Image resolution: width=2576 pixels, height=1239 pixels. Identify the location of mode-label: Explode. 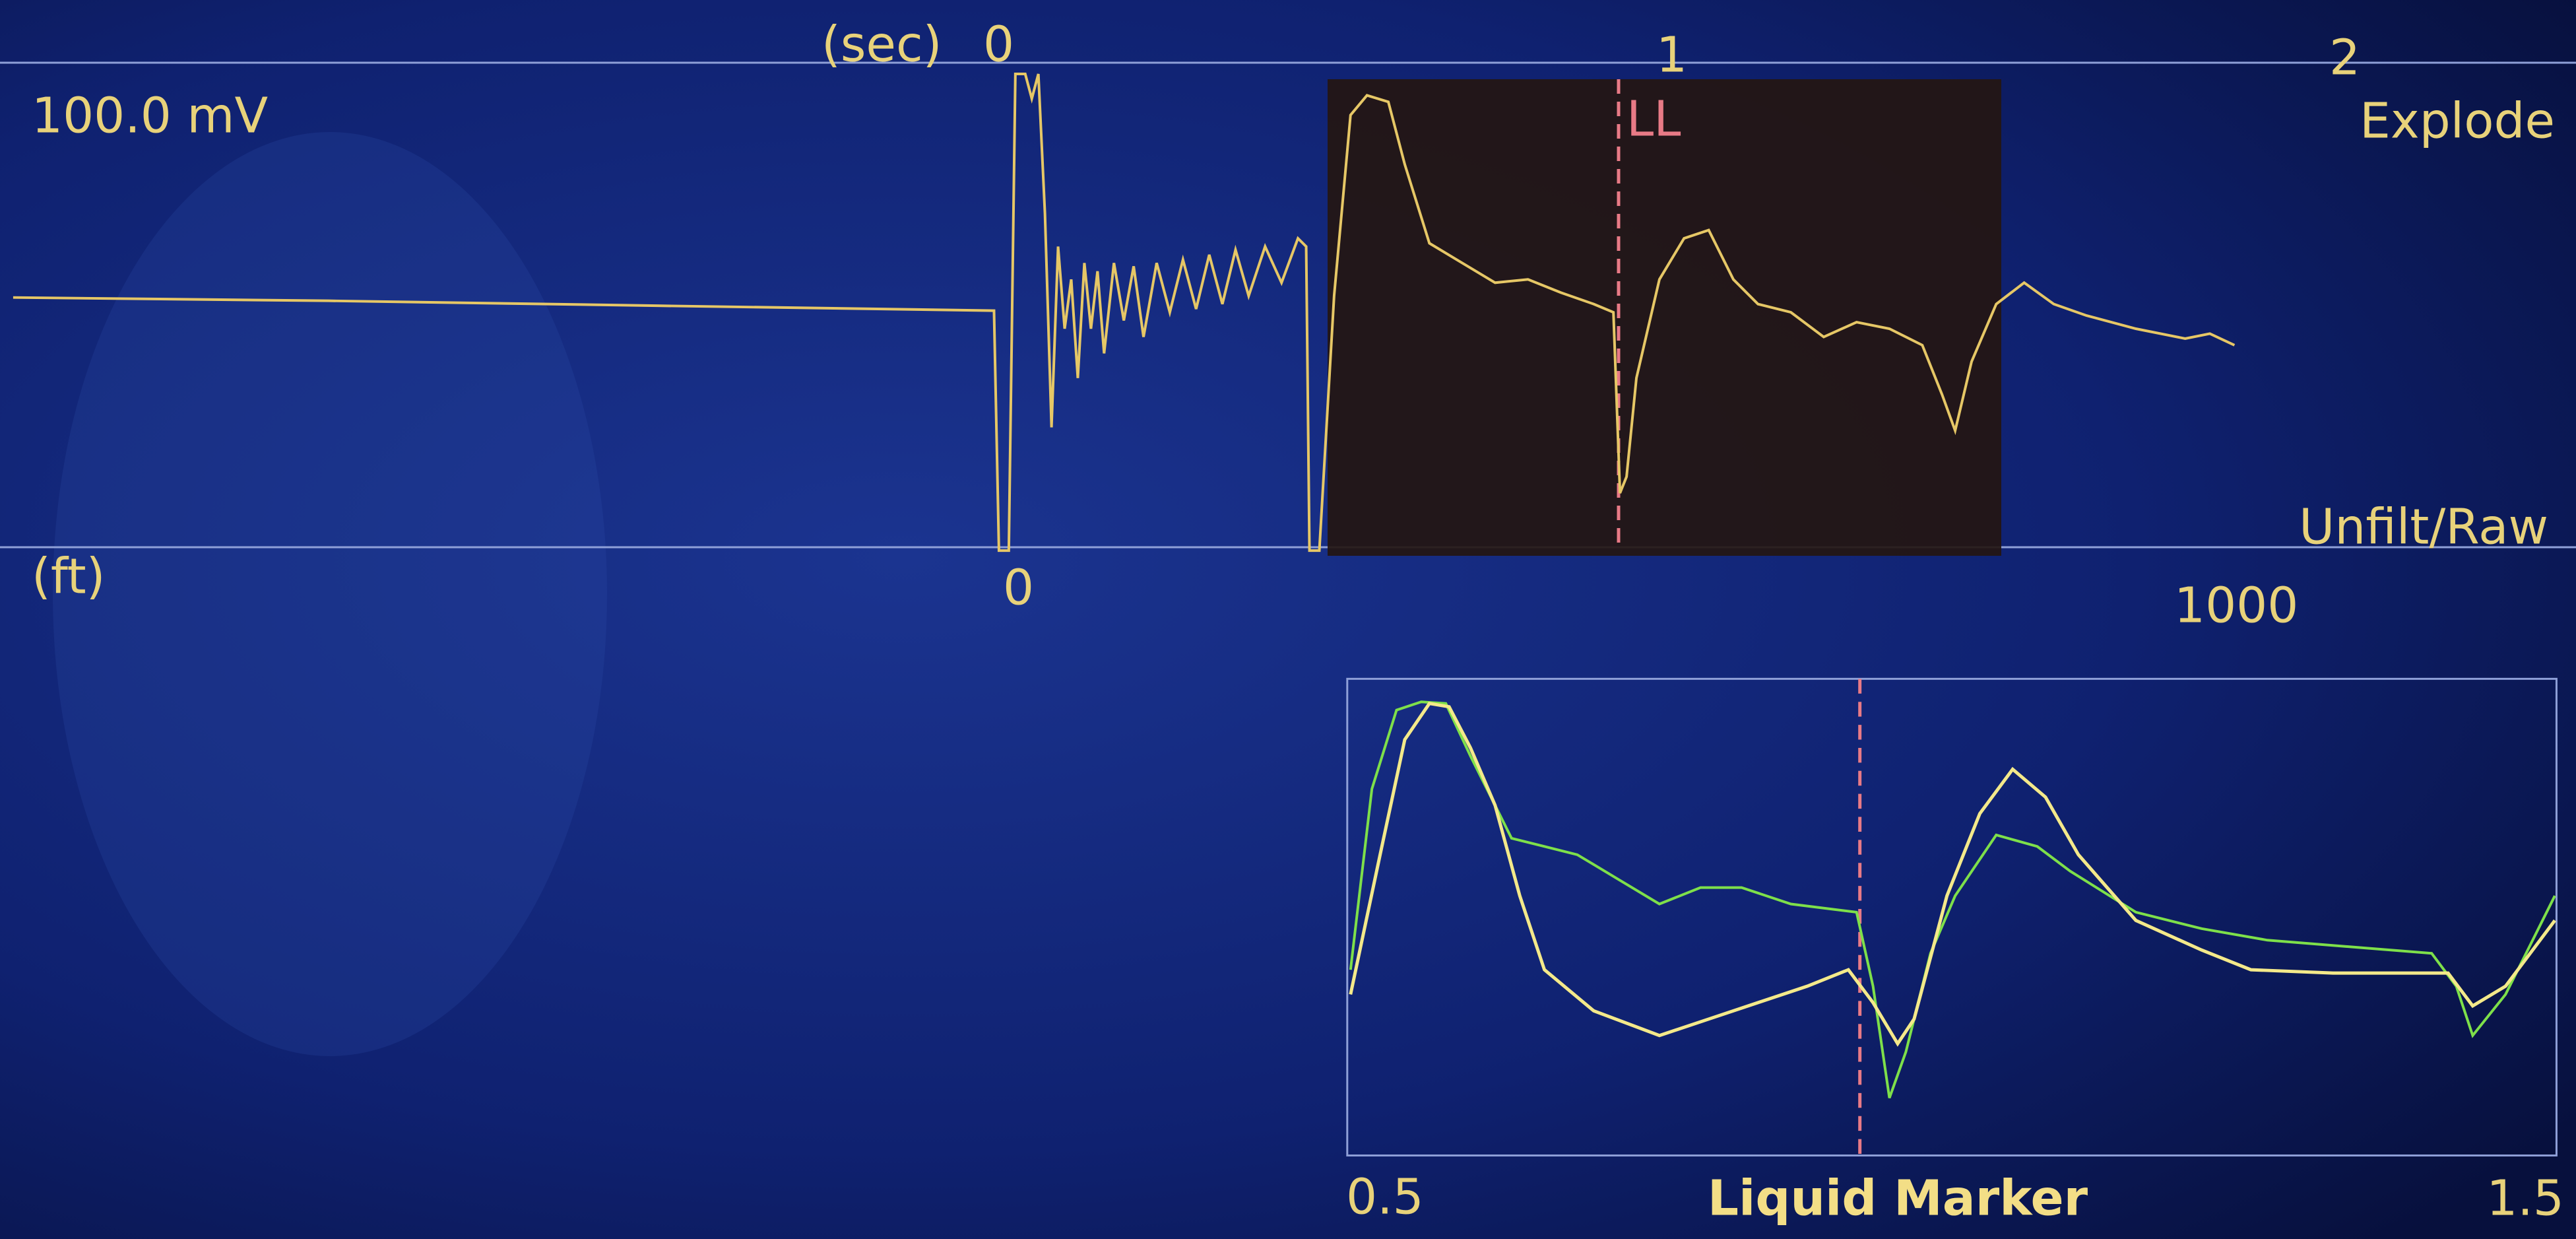
(2457, 121).